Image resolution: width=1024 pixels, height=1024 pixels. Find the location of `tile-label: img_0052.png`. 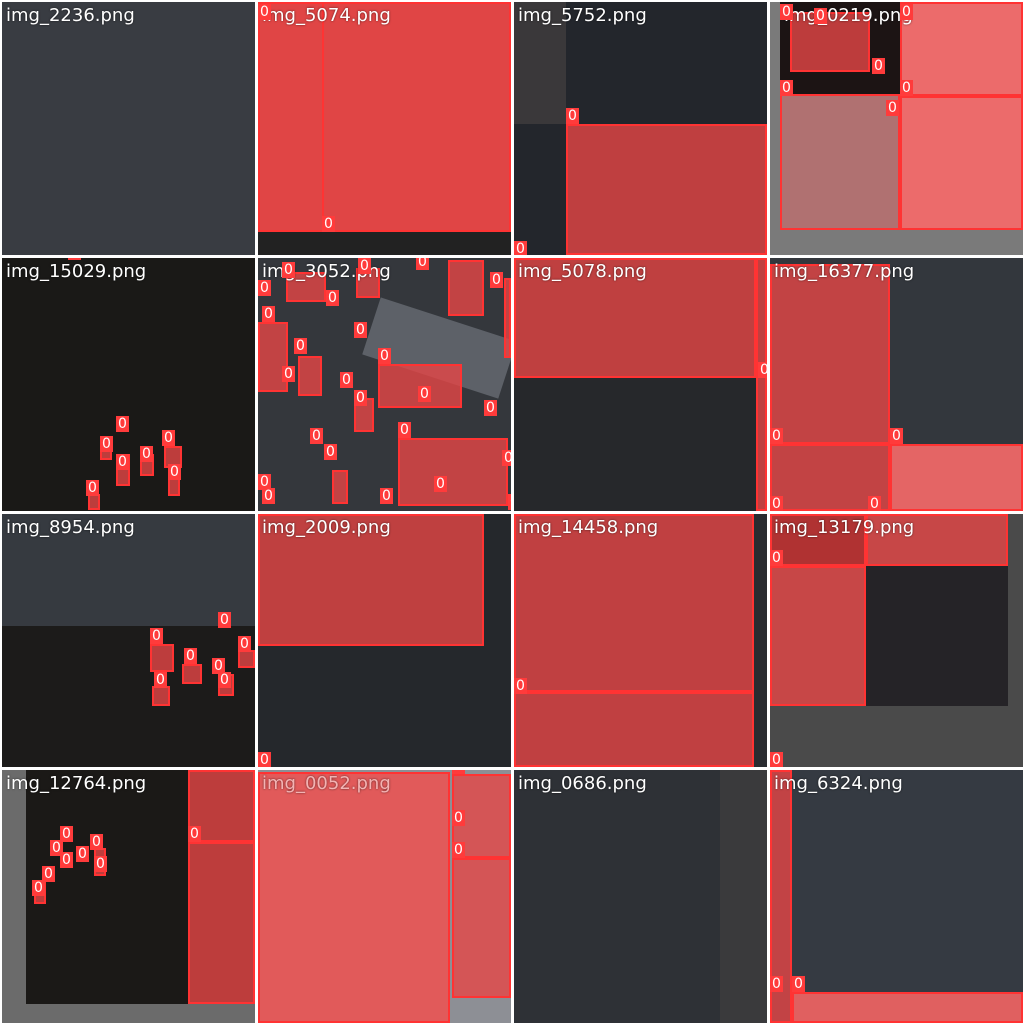

tile-label: img_0052.png is located at coordinates (326, 783).